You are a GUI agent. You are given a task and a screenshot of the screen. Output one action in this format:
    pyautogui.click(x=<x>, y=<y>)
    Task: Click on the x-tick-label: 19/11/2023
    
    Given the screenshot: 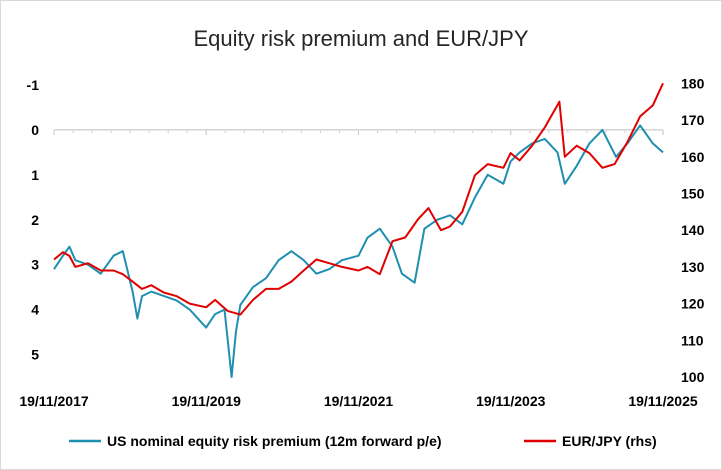 What is the action you would take?
    pyautogui.click(x=511, y=401)
    